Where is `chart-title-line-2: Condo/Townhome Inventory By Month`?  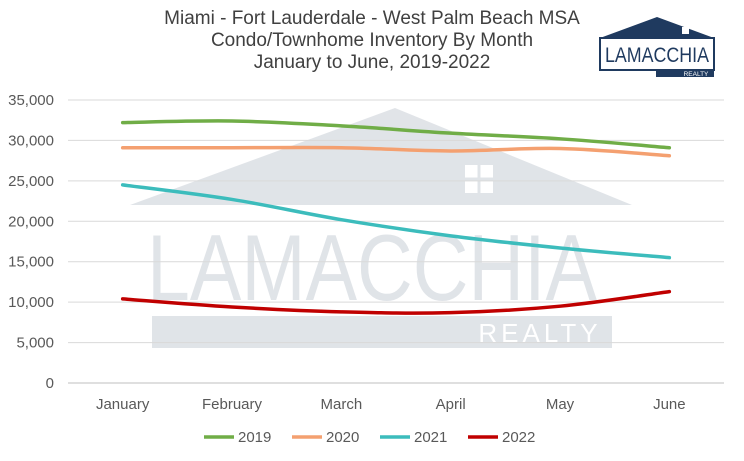 chart-title-line-2: Condo/Townhome Inventory By Month is located at coordinates (372, 40).